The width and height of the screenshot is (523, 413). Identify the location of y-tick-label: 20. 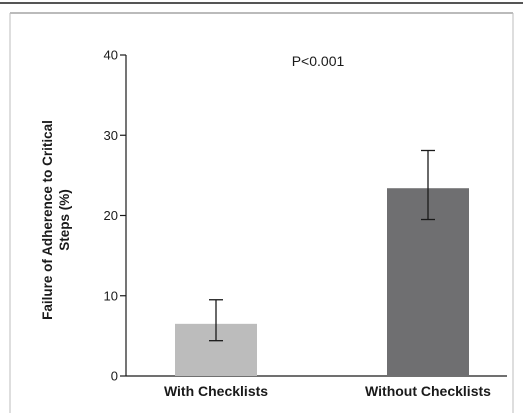
(111, 215).